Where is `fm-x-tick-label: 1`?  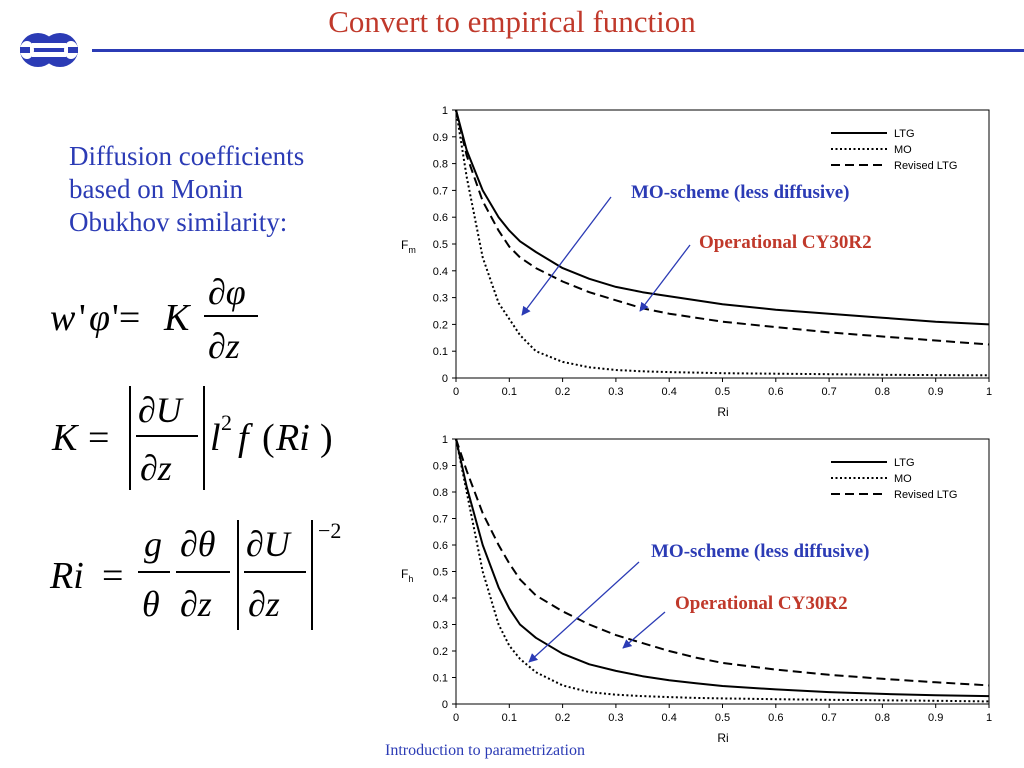 fm-x-tick-label: 1 is located at coordinates (989, 392).